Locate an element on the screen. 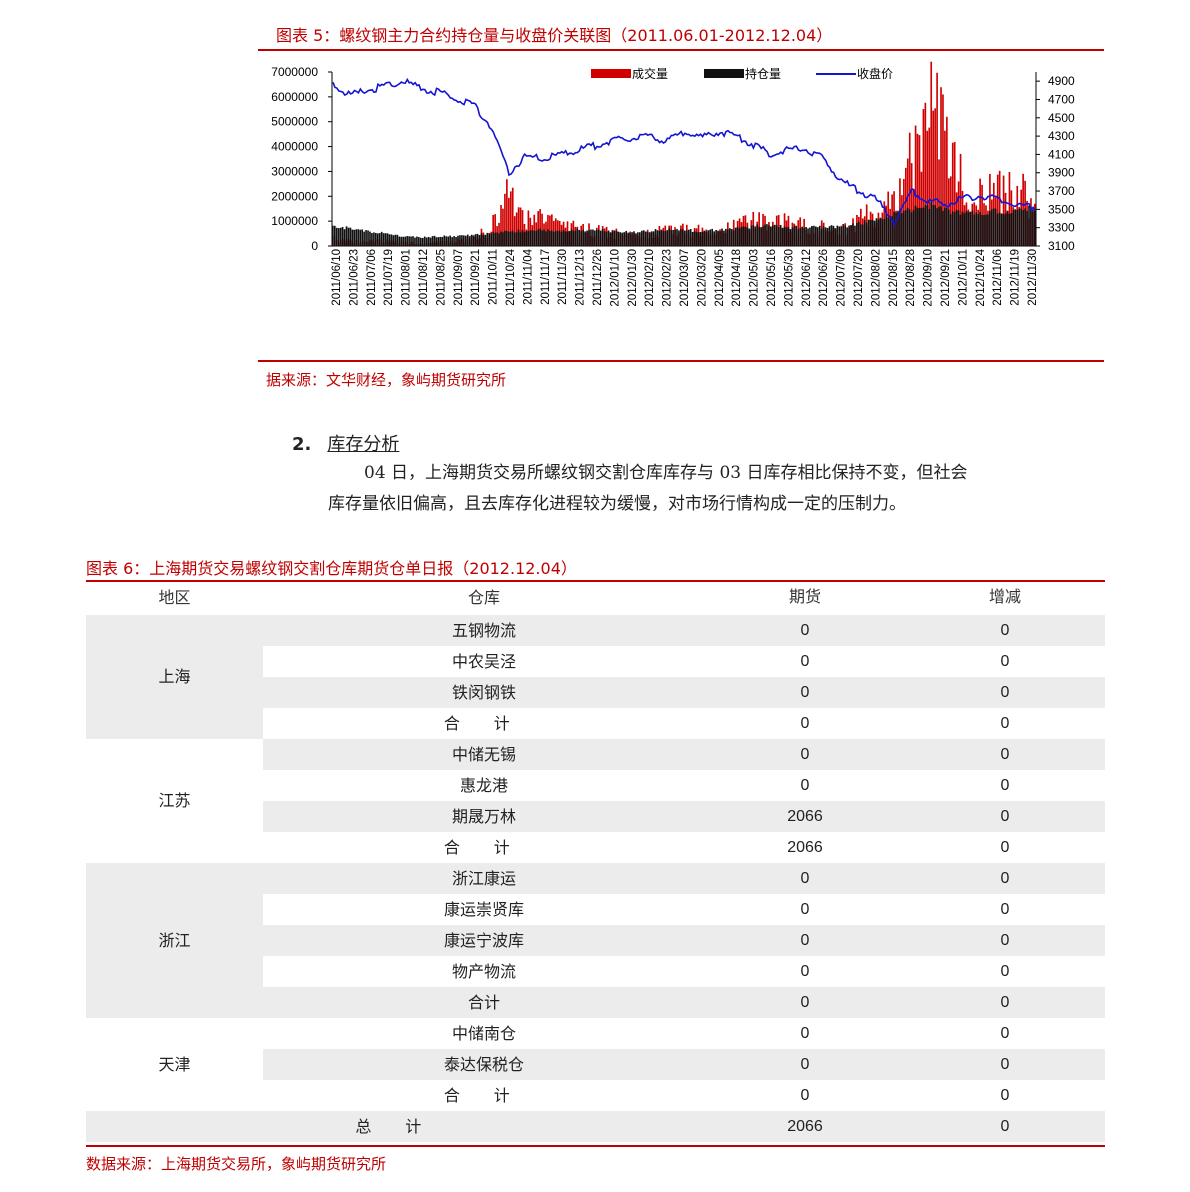  warehouse-cell: 铁闵钢铁 is located at coordinates (483, 692).